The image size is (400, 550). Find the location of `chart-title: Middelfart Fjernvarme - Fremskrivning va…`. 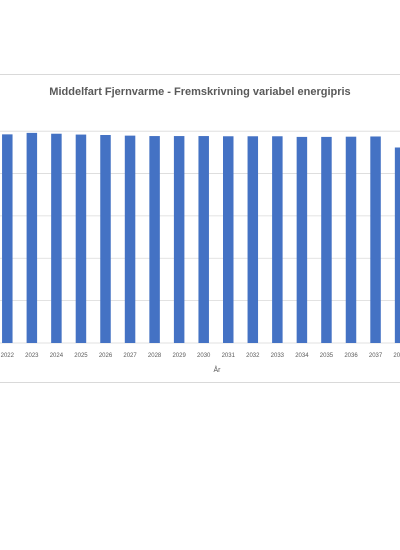

chart-title: Middelfart Fjernvarme - Fremskrivning va… is located at coordinates (200, 92).